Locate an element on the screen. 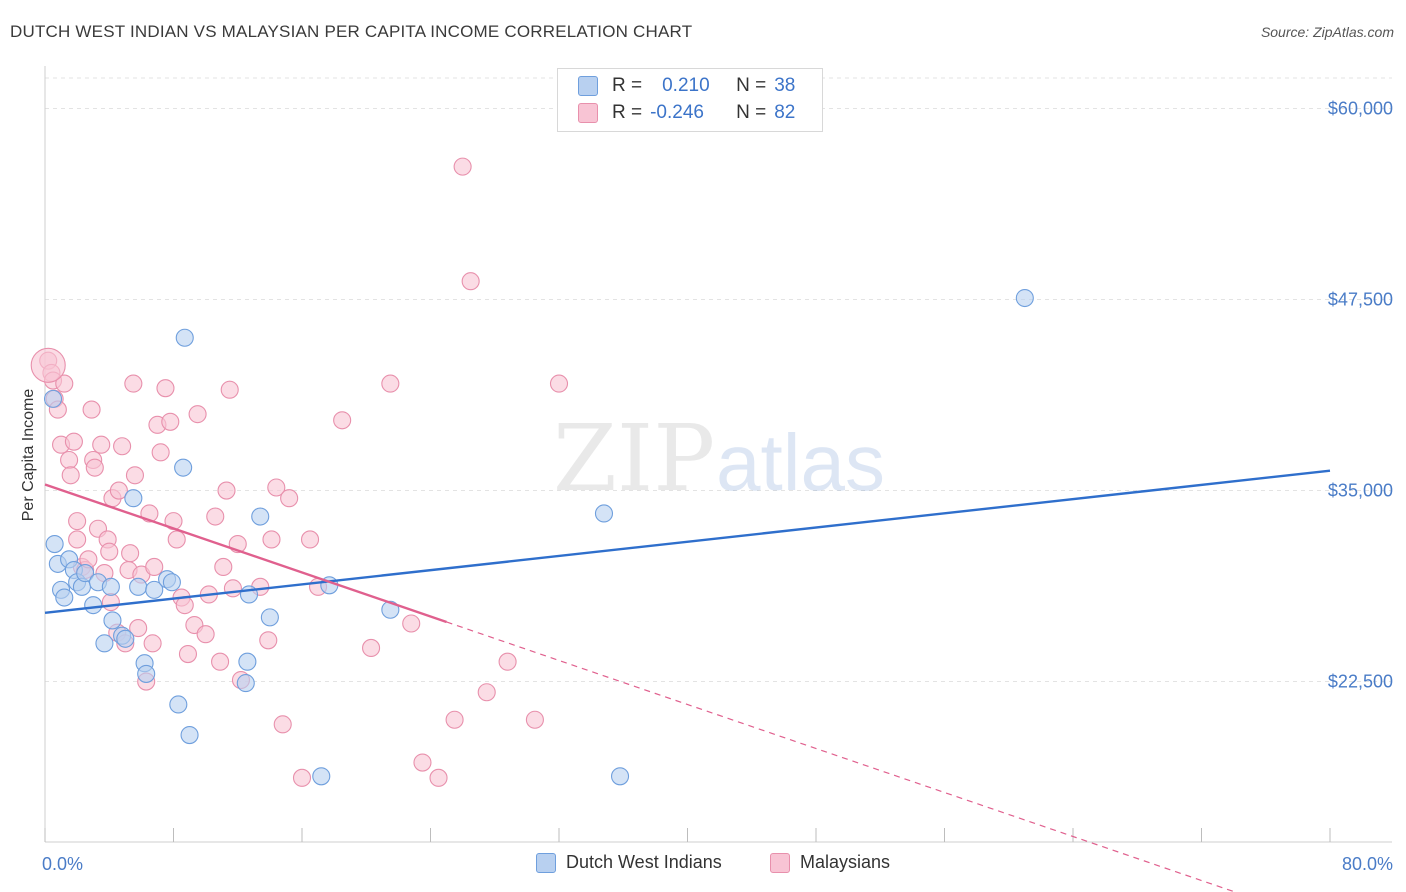  y-tick-labels: $22,500 $35,000 $47,500 $60,000 is located at coordinates (1360, 395).